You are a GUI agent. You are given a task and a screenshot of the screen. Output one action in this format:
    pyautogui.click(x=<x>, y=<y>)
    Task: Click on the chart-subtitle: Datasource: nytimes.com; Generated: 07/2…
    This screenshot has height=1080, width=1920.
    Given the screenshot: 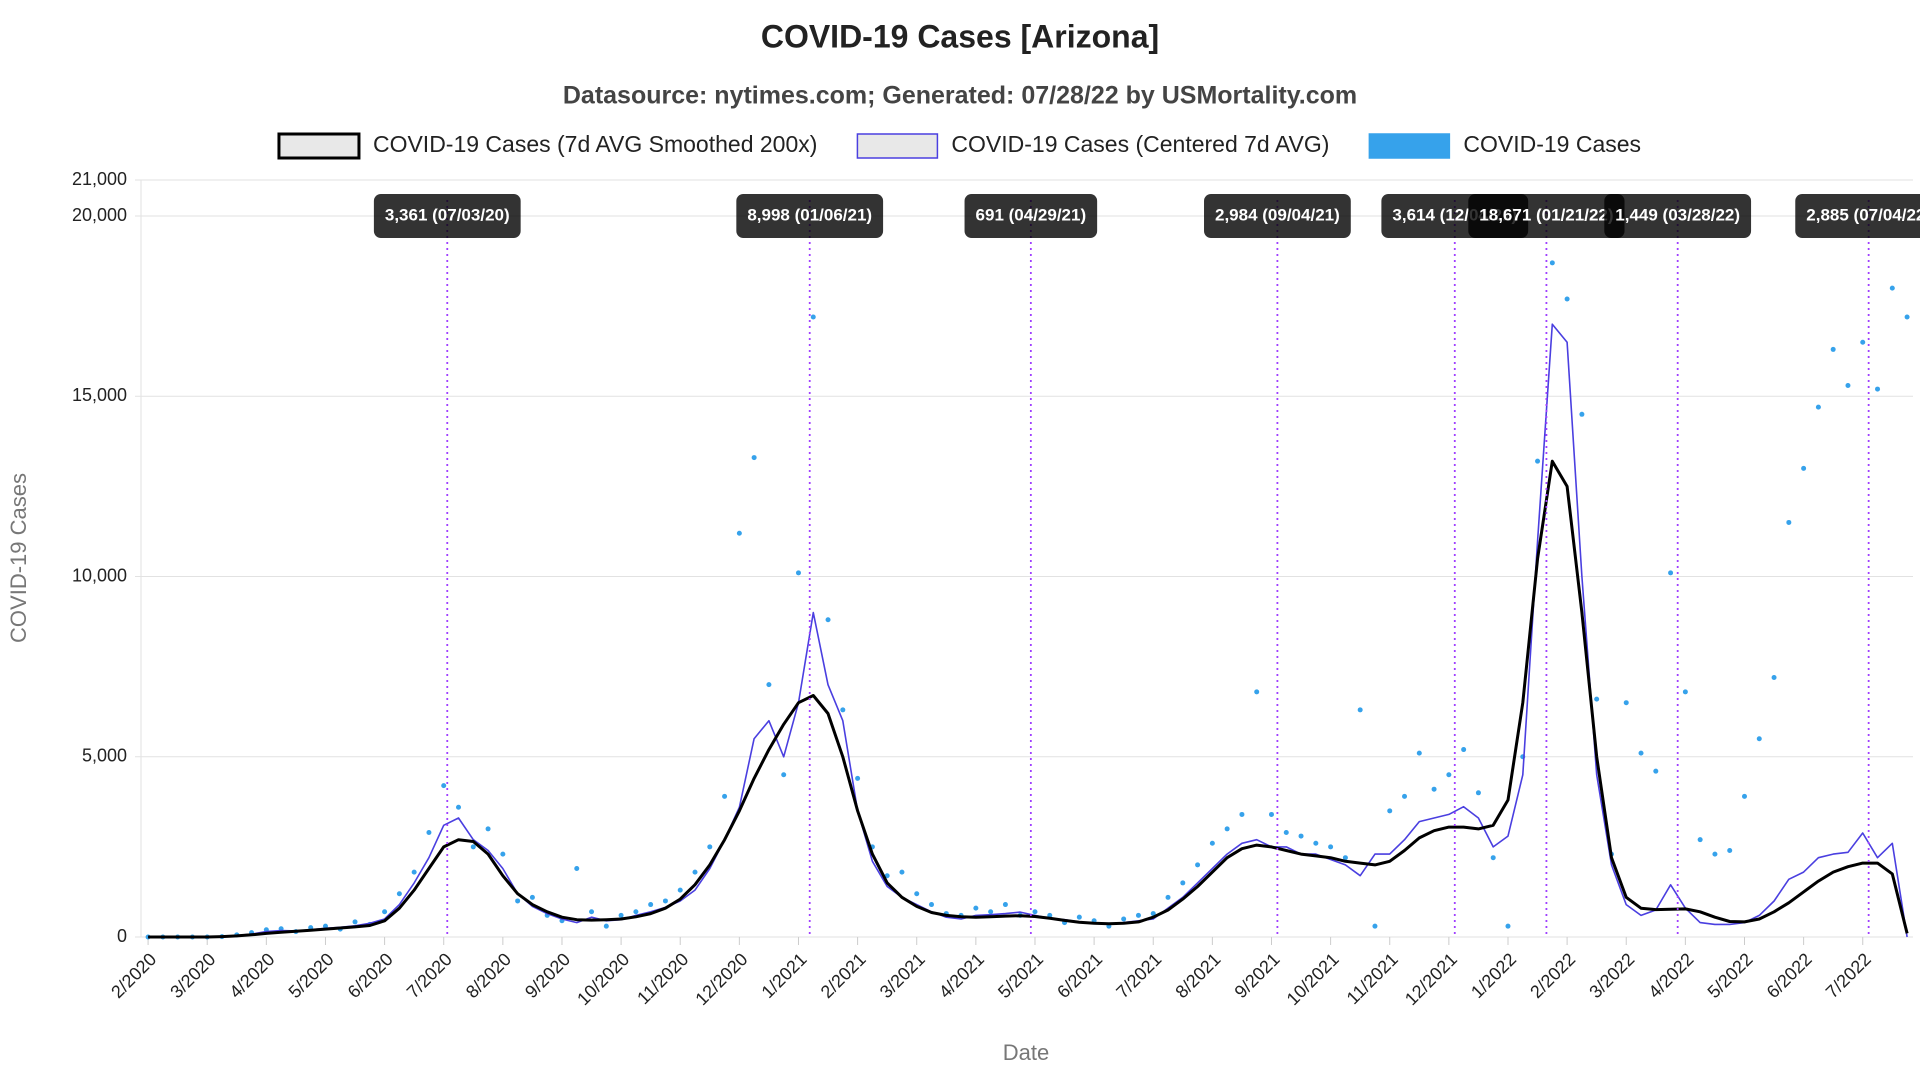 What is the action you would take?
    pyautogui.click(x=960, y=96)
    